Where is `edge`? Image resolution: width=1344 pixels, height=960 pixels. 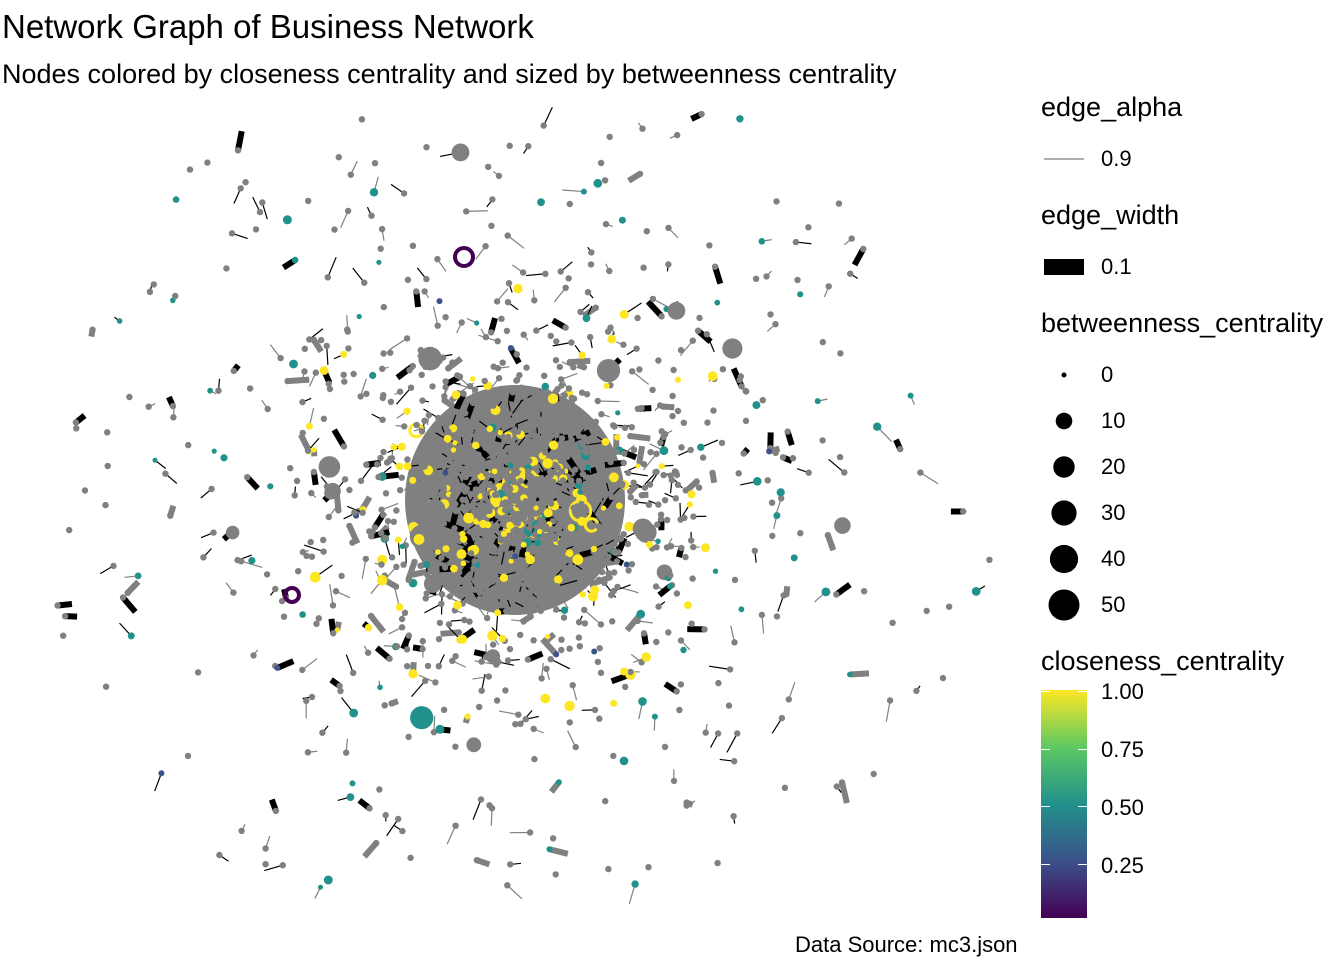 edge is located at coordinates (332, 267).